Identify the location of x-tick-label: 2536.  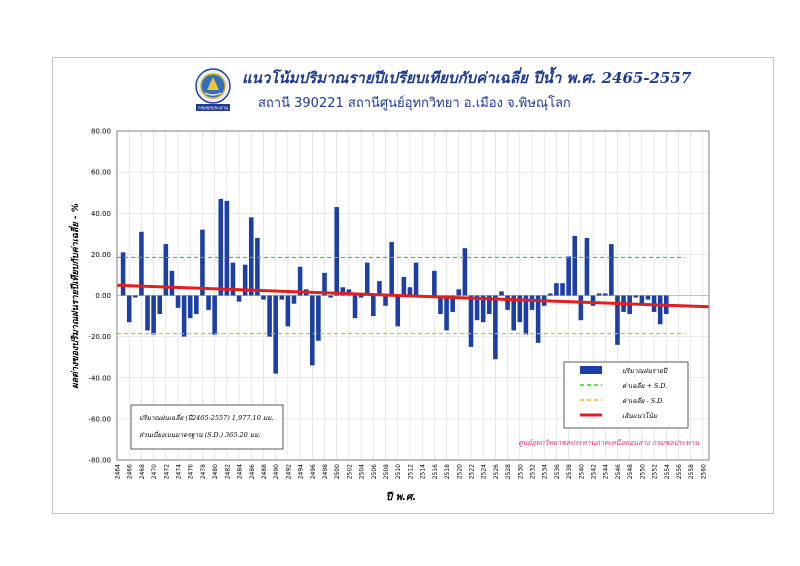
(557, 471).